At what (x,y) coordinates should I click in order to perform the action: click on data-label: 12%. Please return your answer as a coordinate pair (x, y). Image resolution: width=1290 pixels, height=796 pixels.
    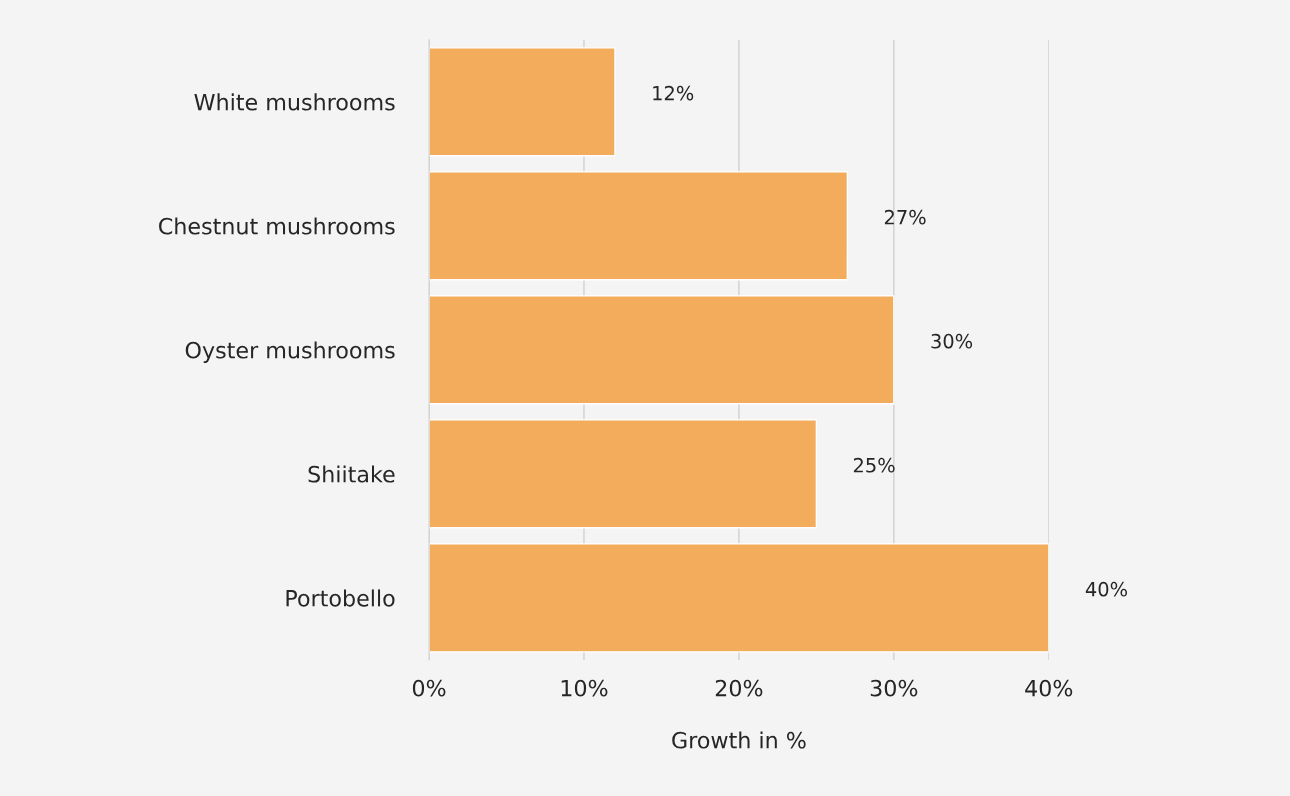
    Looking at the image, I should click on (673, 93).